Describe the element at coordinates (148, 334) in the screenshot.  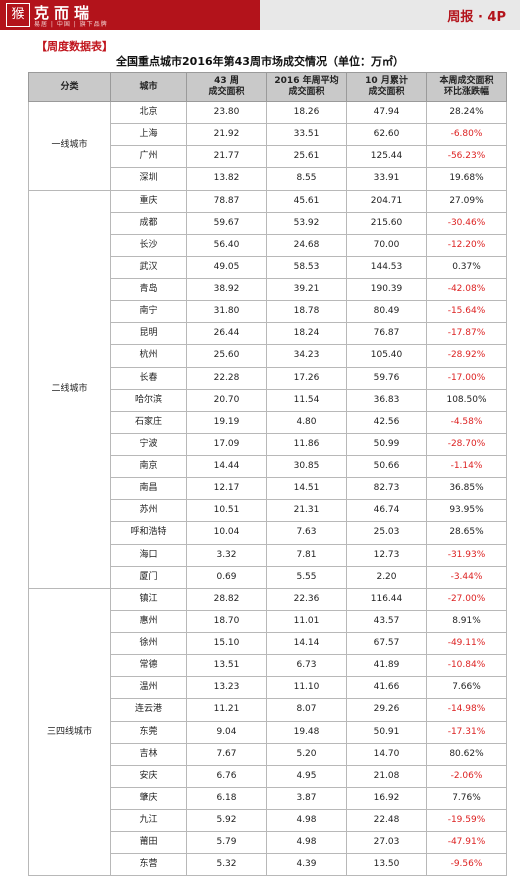
I see `city-cell: 昆明` at that location.